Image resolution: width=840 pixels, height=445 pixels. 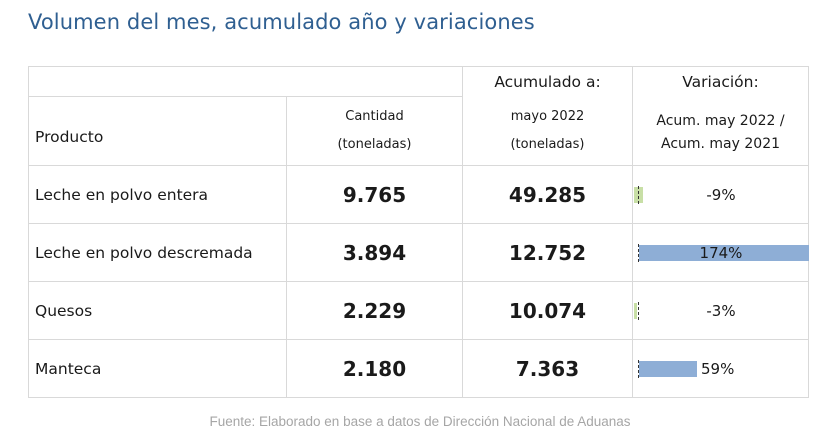 What do you see at coordinates (547, 81) in the screenshot?
I see `header-acumulado-title: Acumulado a:` at bounding box center [547, 81].